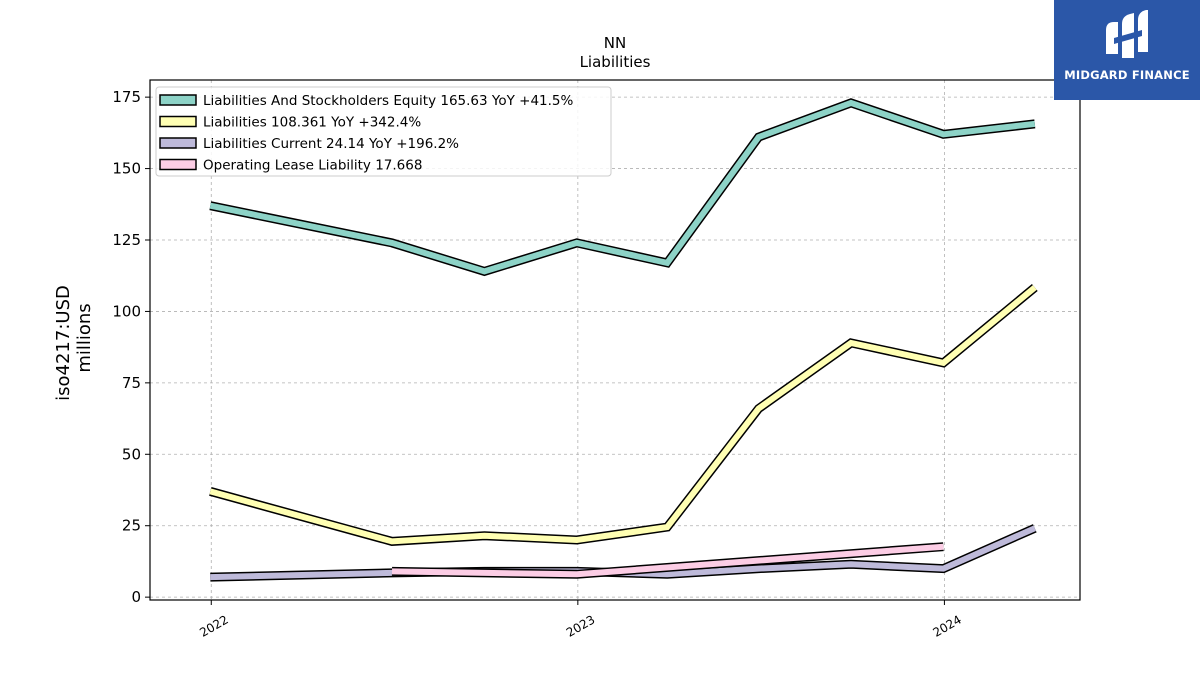 Image resolution: width=1200 pixels, height=675 pixels. I want to click on y-tick-label: 150, so click(126, 169).